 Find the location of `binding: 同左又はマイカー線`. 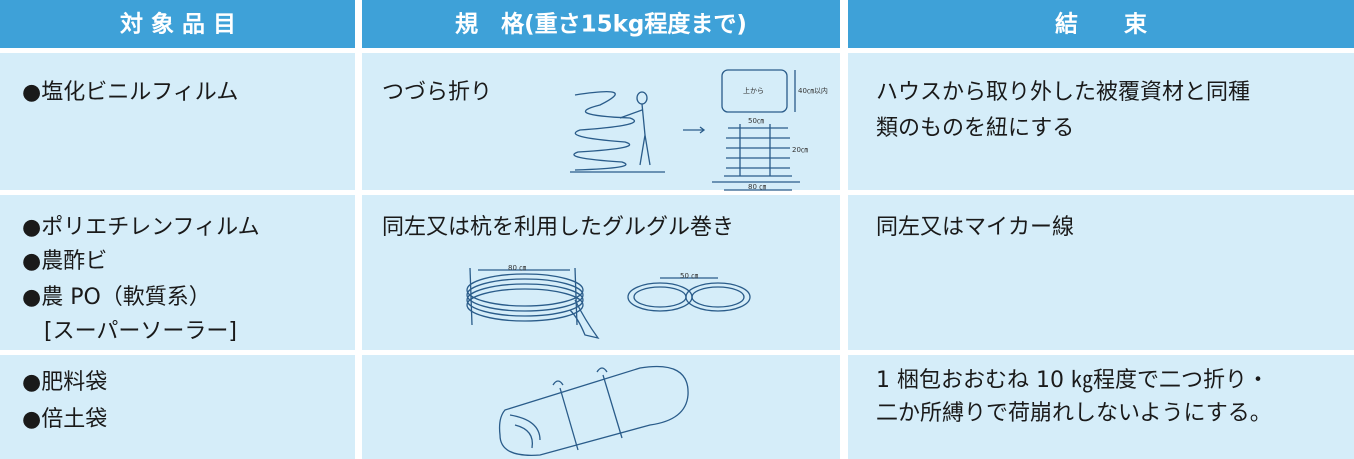

binding: 同左又はマイカー線 is located at coordinates (975, 227).